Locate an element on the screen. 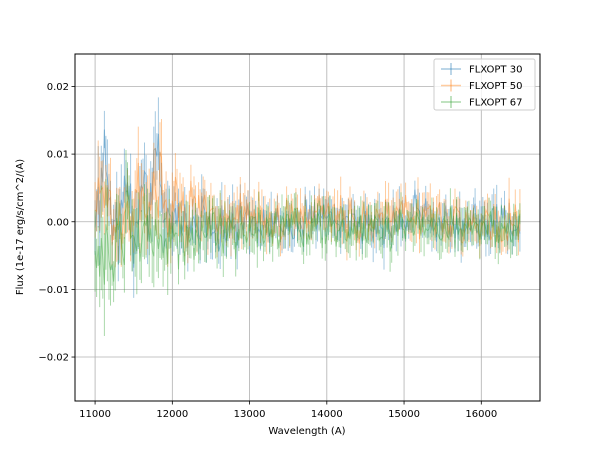  x-tick-label: 12000 is located at coordinates (172, 414).